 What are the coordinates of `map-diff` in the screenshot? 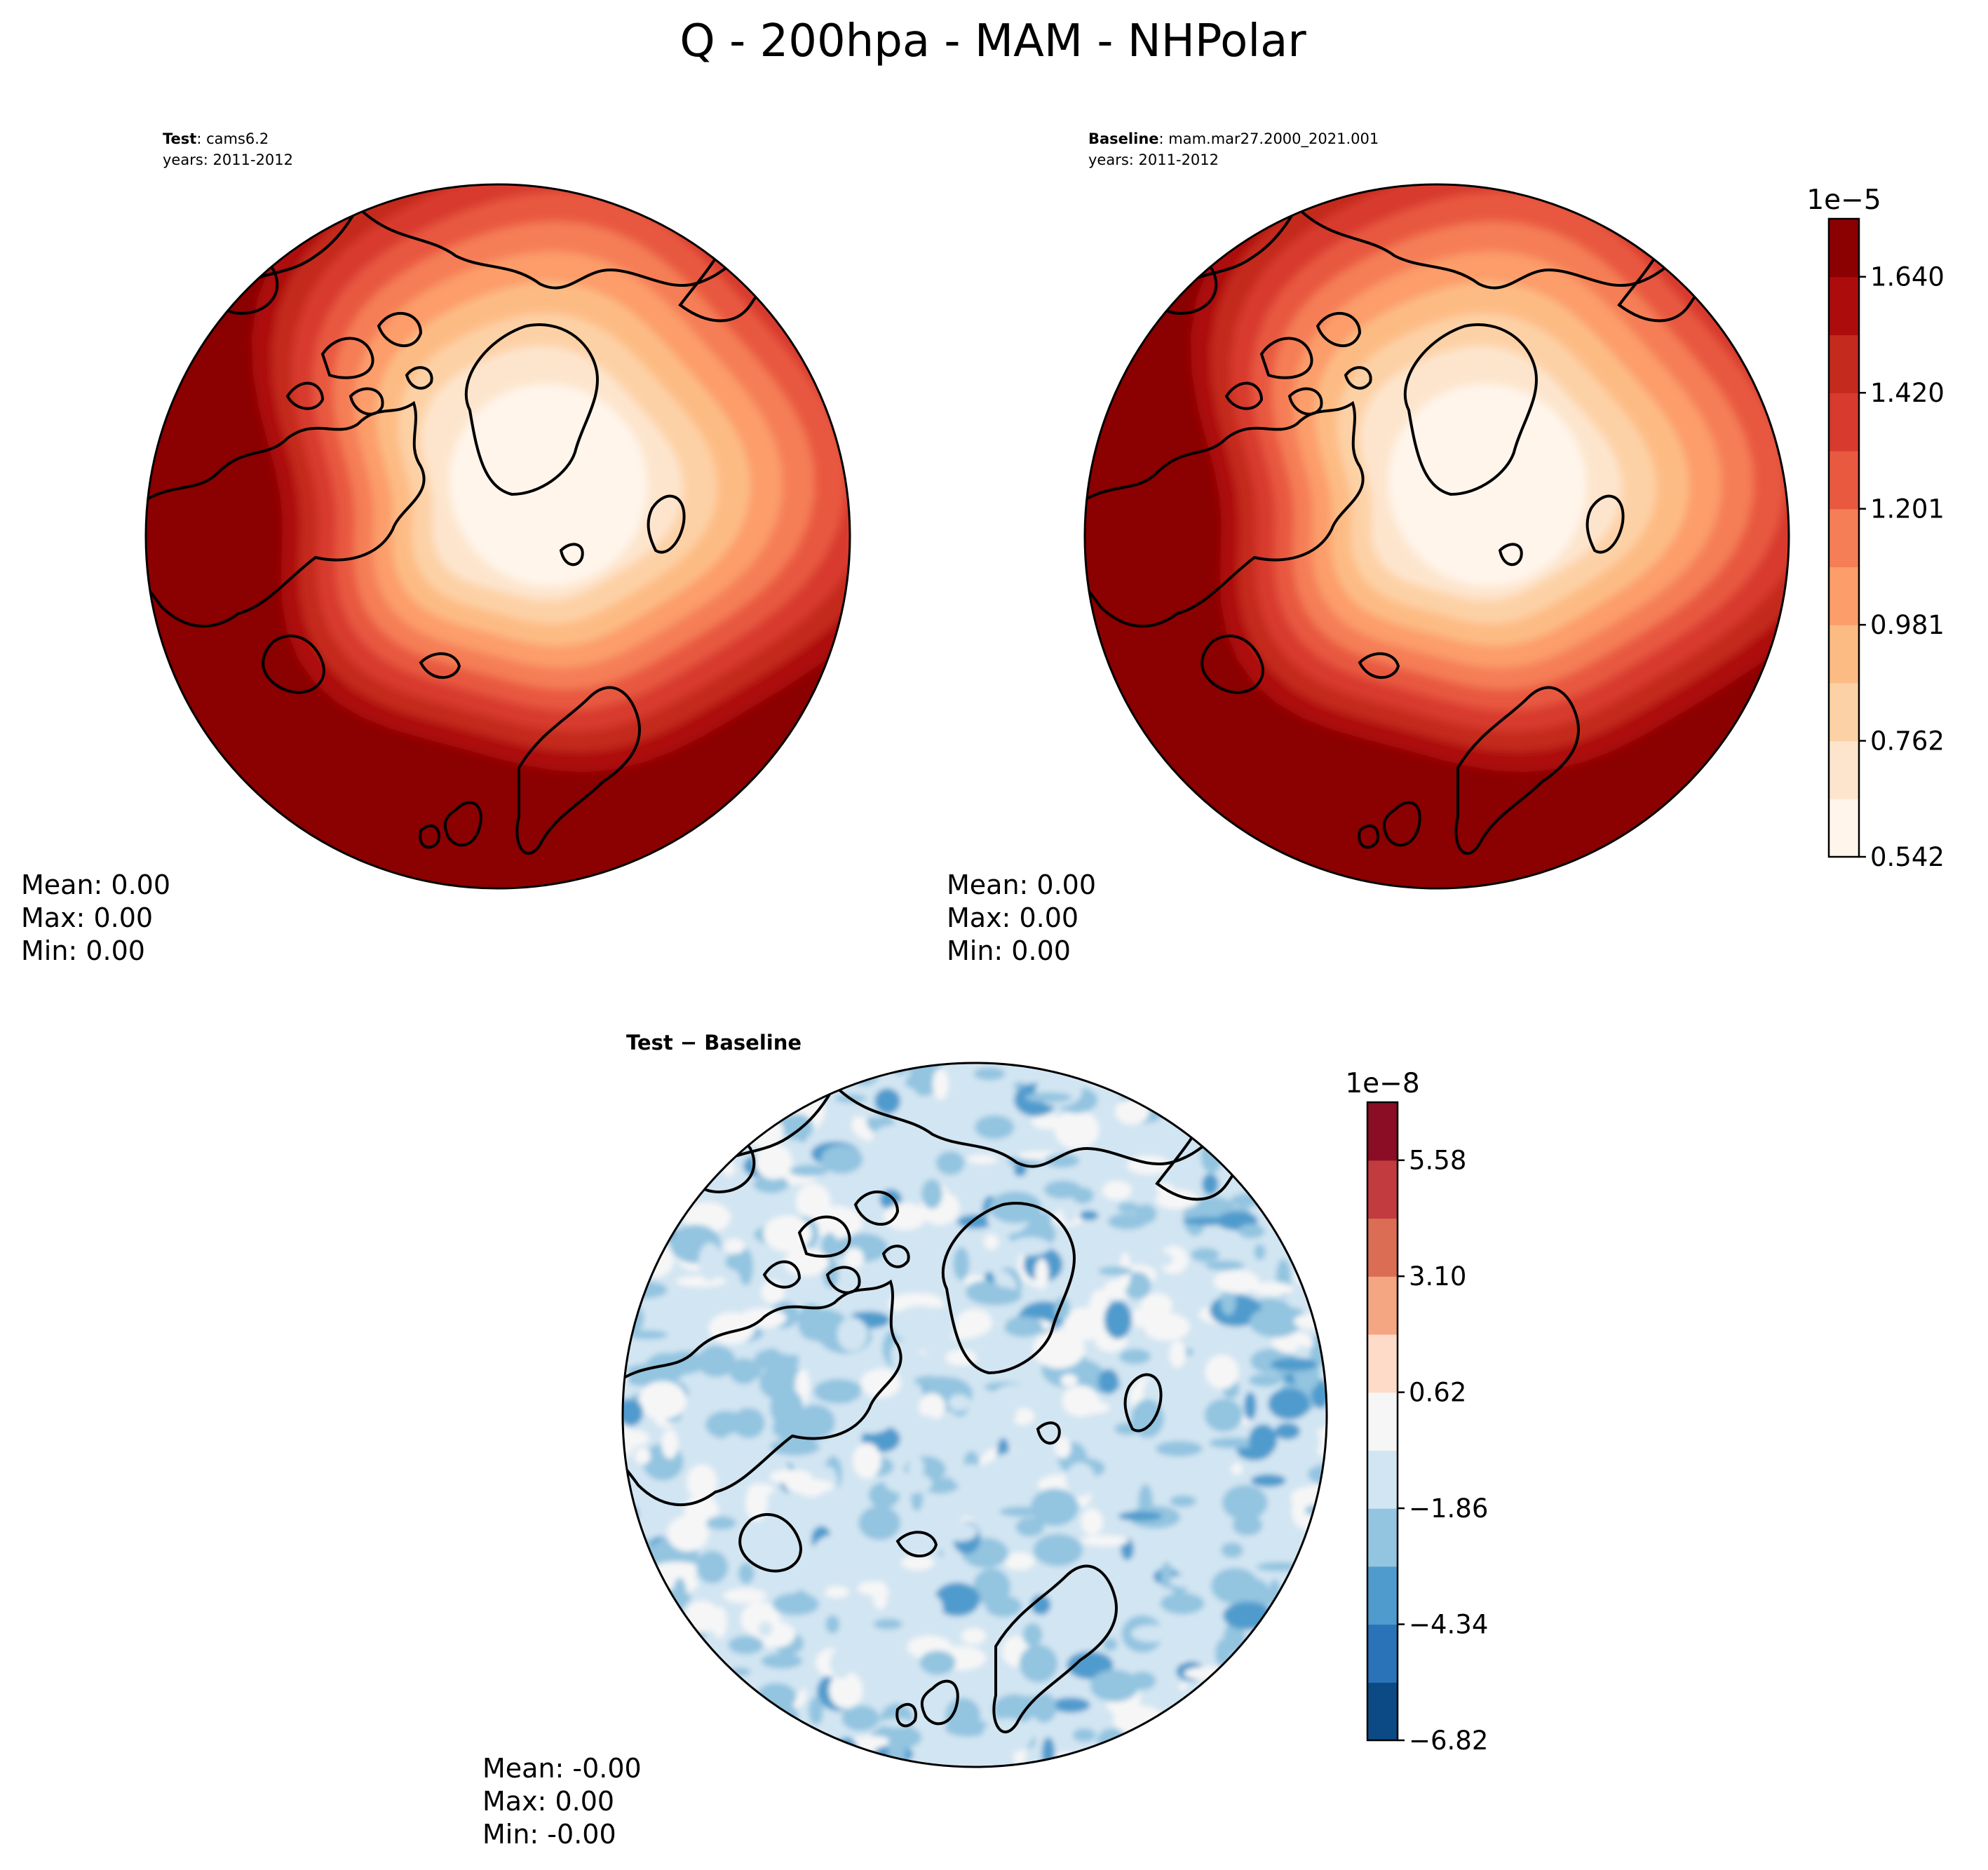 It's located at (975, 1415).